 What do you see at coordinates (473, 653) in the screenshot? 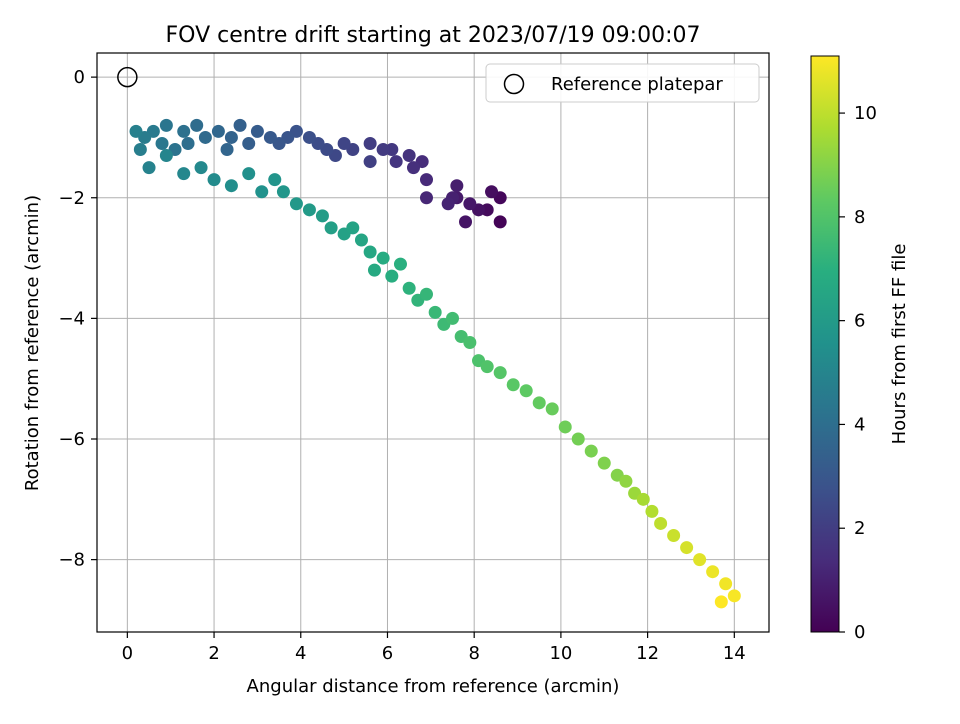
I see `x-tick-label: 8` at bounding box center [473, 653].